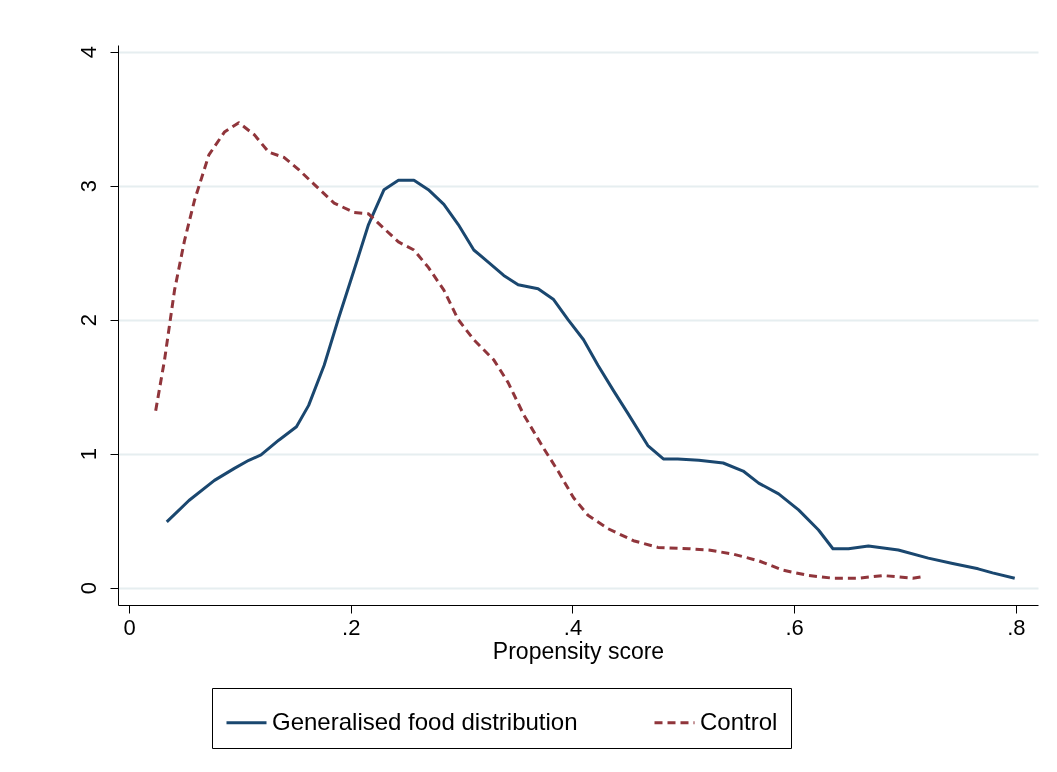 This screenshot has width=1057, height=772. I want to click on x-tick-label: .8, so click(1016, 627).